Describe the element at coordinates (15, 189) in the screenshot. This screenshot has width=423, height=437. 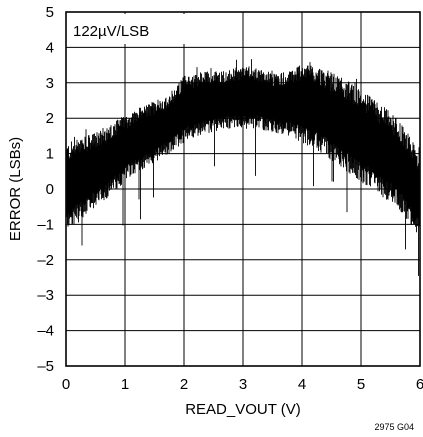
I see `y-axis-label: ERROR (LSBs)` at that location.